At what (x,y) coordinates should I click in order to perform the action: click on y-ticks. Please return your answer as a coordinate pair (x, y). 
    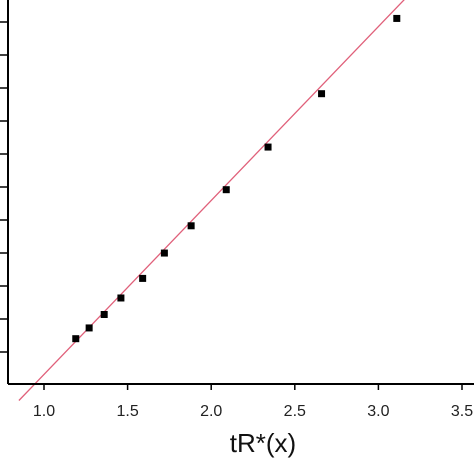
    Looking at the image, I should click on (4, 187).